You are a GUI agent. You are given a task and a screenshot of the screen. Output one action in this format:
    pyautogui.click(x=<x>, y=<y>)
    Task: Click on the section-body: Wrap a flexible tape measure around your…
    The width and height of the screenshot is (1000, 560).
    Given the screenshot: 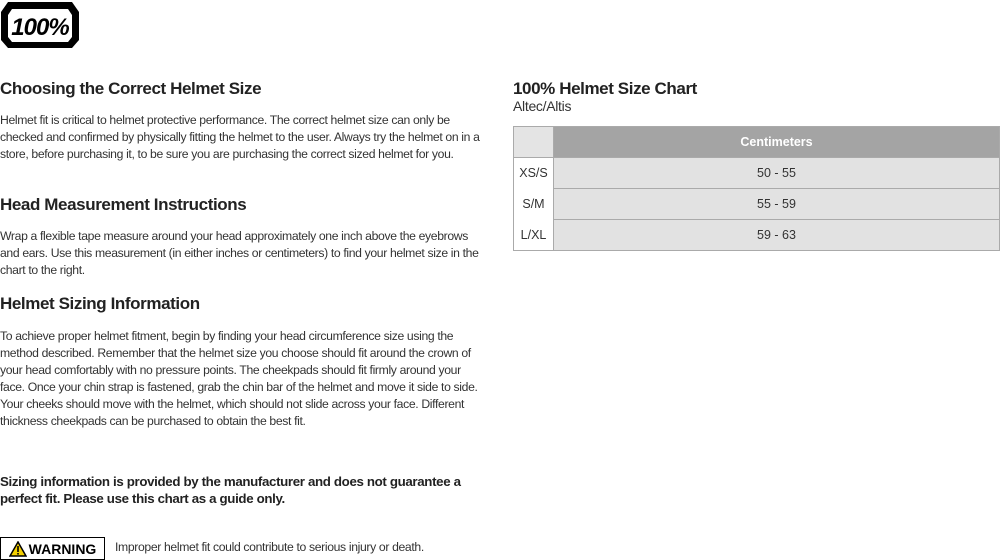 What is the action you would take?
    pyautogui.click(x=239, y=253)
    